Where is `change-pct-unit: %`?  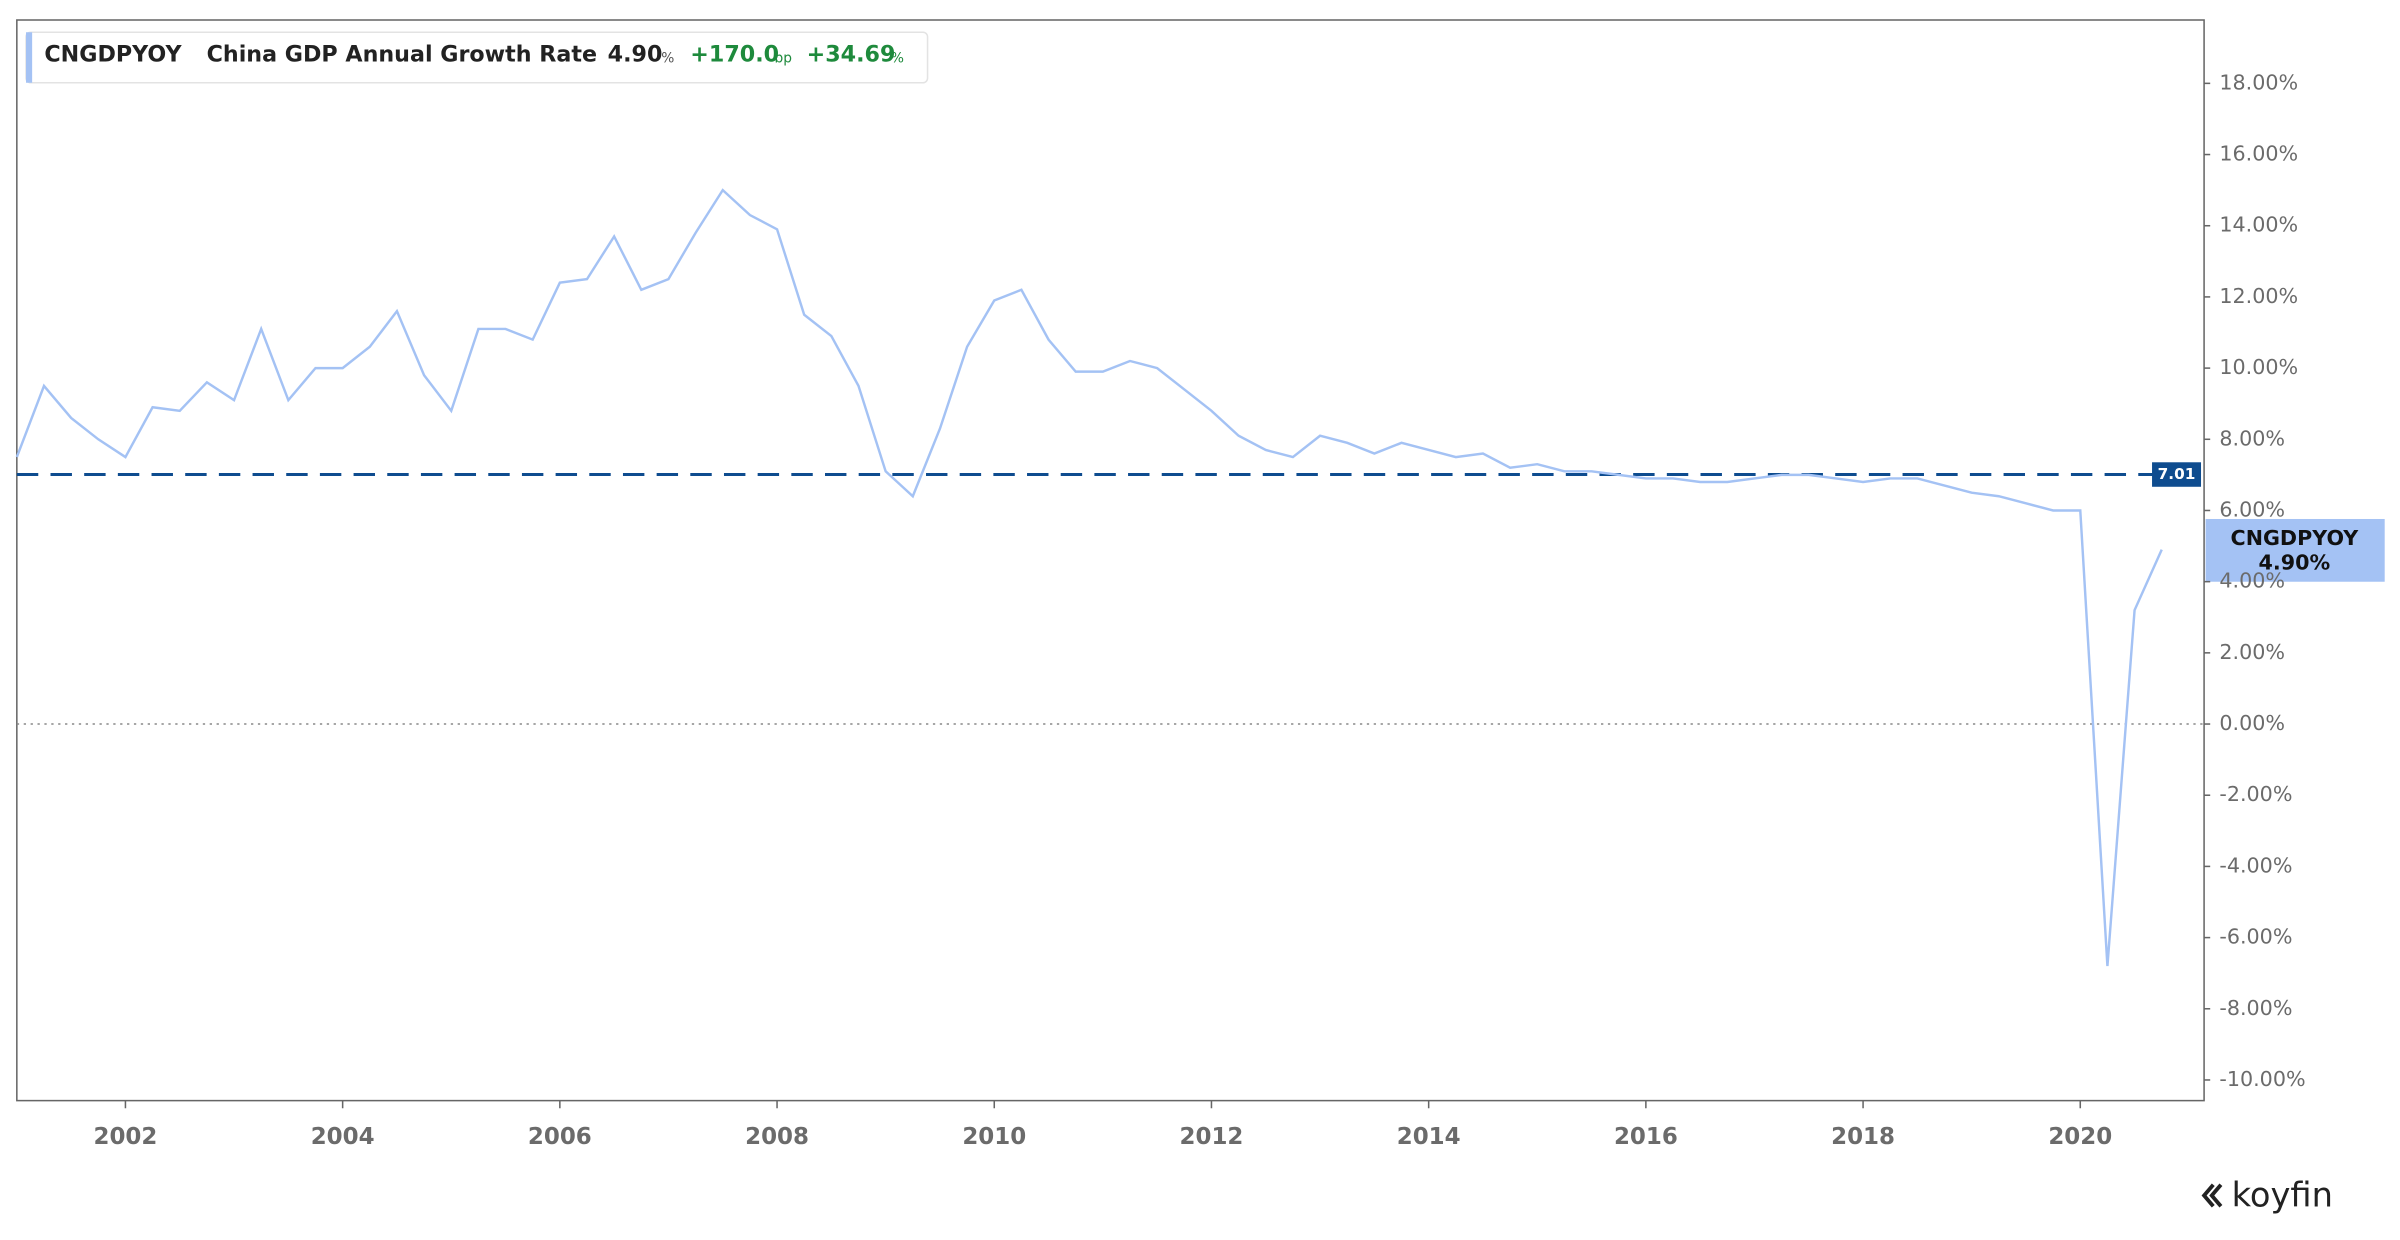 change-pct-unit: % is located at coordinates (897, 58).